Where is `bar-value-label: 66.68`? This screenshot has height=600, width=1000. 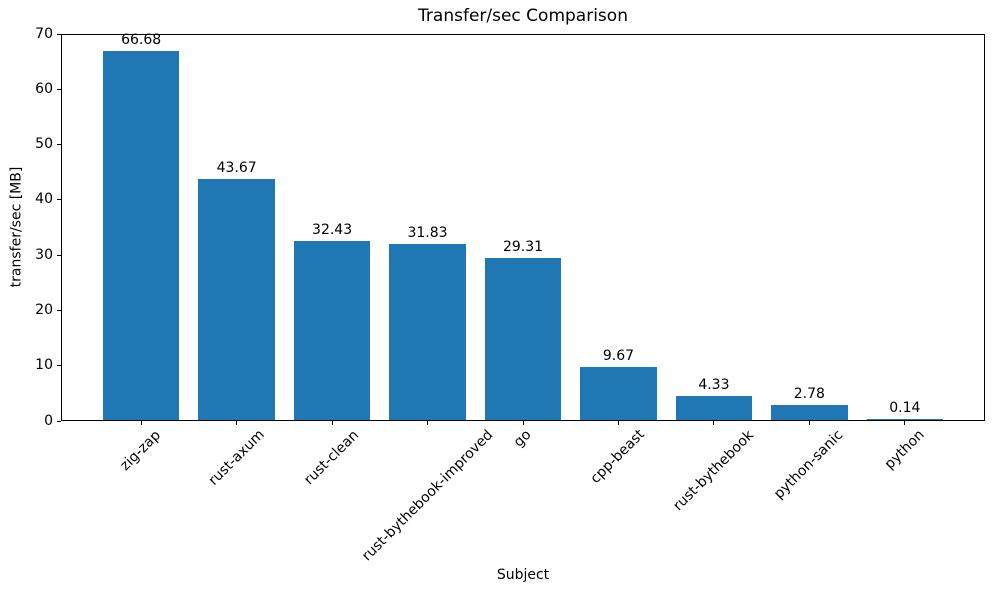
bar-value-label: 66.68 is located at coordinates (141, 40).